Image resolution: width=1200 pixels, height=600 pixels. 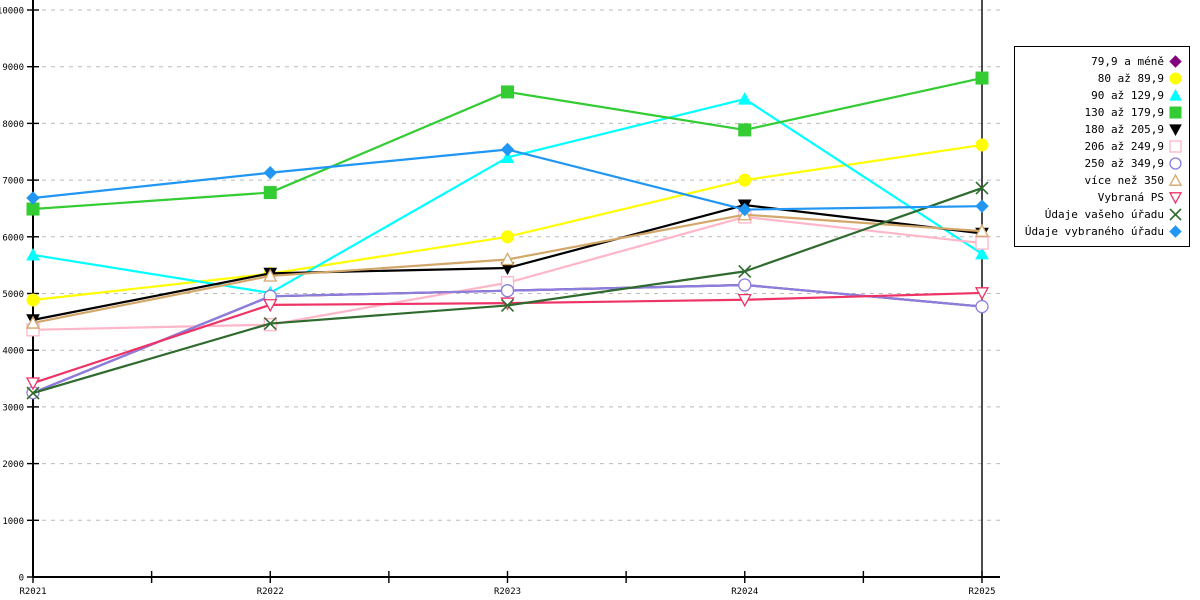 What do you see at coordinates (13, 68) in the screenshot?
I see `y-tick-label: 9000` at bounding box center [13, 68].